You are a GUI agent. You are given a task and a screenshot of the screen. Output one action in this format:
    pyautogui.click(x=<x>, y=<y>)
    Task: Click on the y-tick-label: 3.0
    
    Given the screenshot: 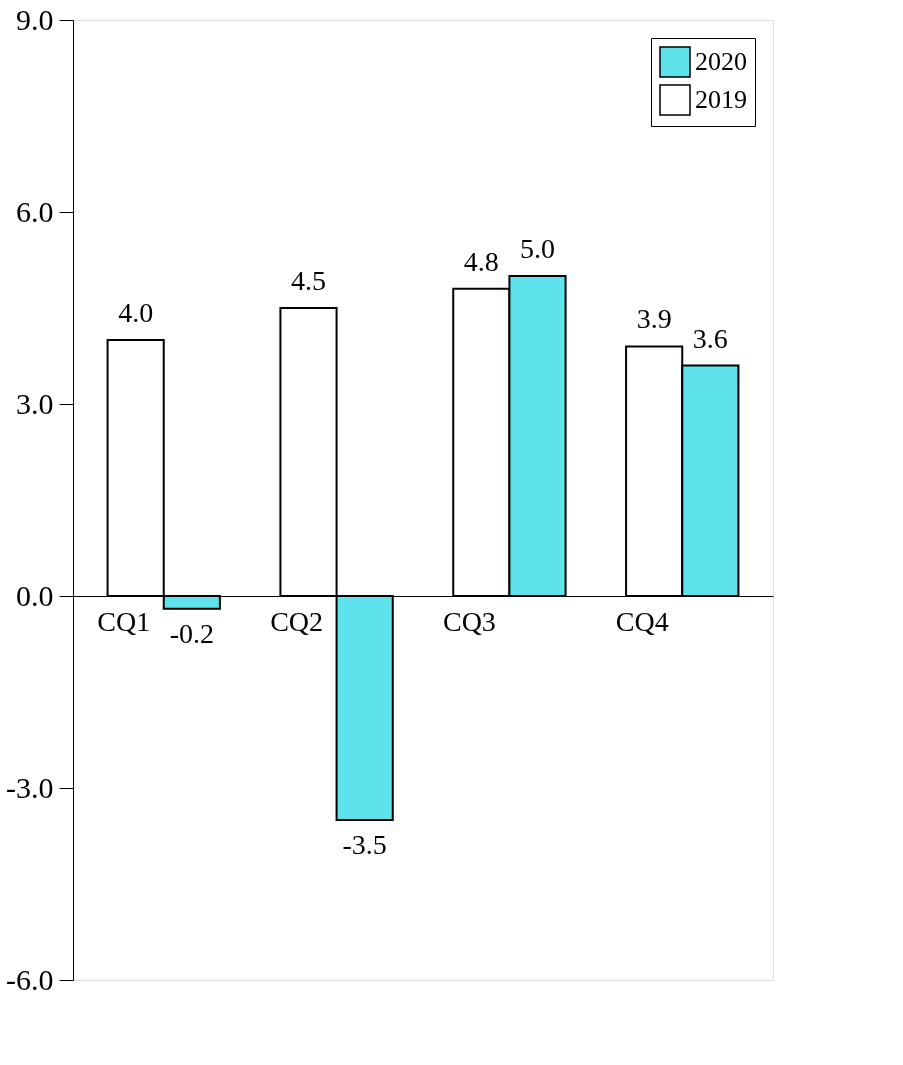 What is the action you would take?
    pyautogui.click(x=35, y=403)
    